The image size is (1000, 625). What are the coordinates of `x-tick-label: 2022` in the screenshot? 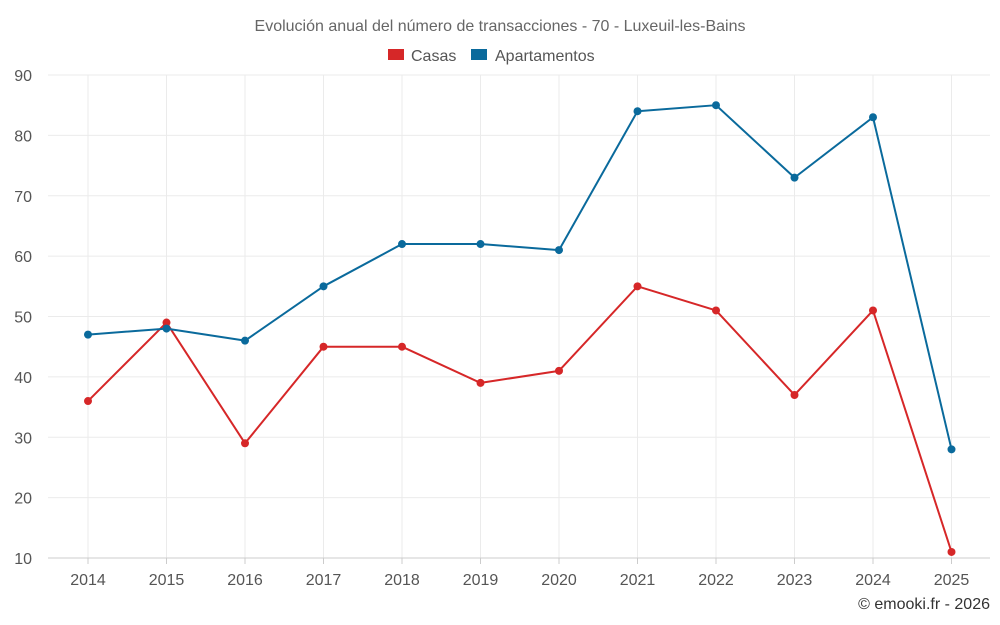 It's located at (716, 580).